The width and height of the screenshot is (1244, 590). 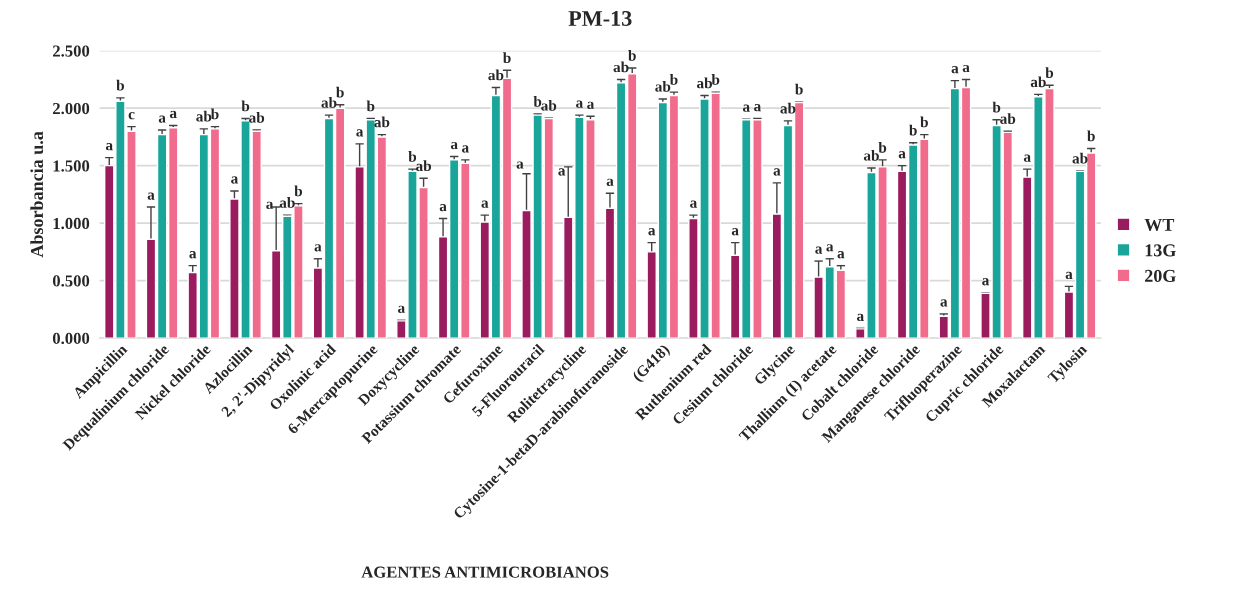 I want to click on y-tick-label: 0.500, so click(x=71, y=281).